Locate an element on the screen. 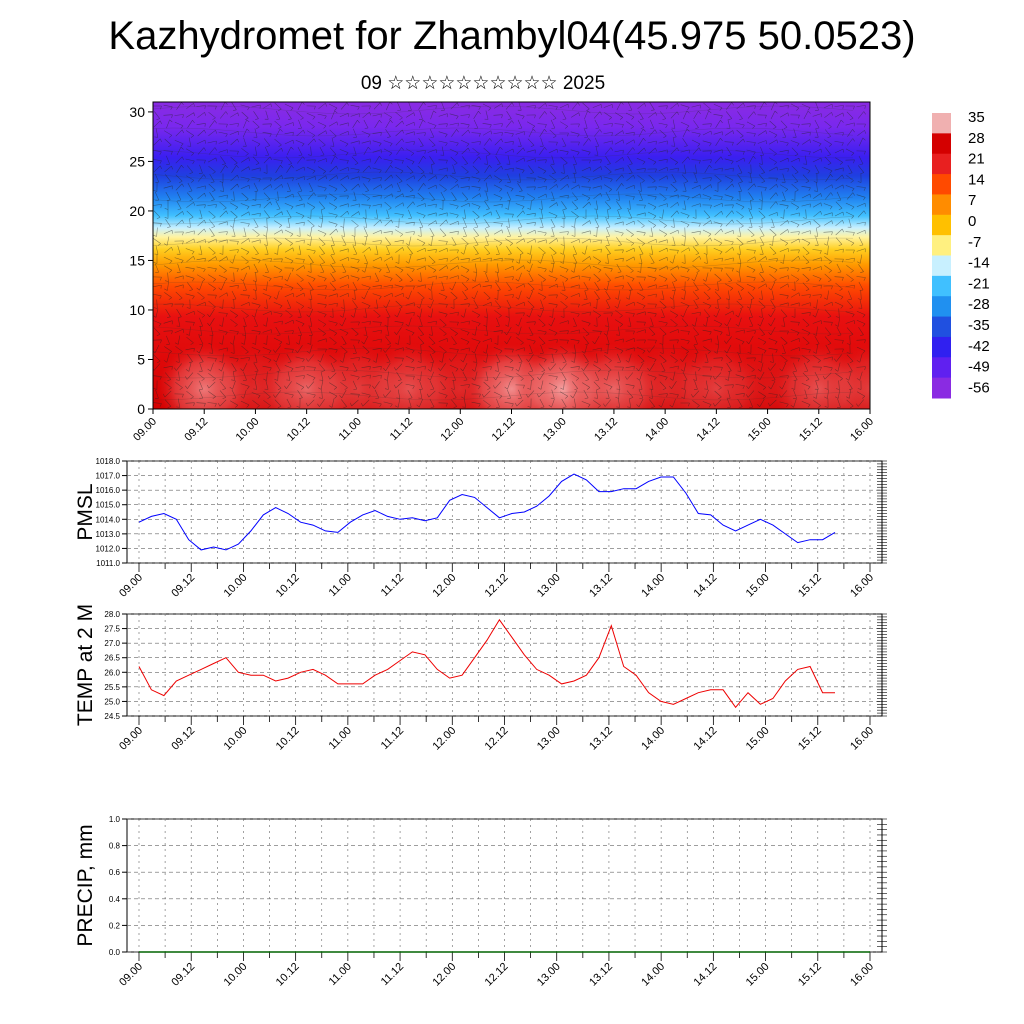 The width and height of the screenshot is (1024, 1024). panel-y-tick-label: 1016.0 is located at coordinates (108, 490).